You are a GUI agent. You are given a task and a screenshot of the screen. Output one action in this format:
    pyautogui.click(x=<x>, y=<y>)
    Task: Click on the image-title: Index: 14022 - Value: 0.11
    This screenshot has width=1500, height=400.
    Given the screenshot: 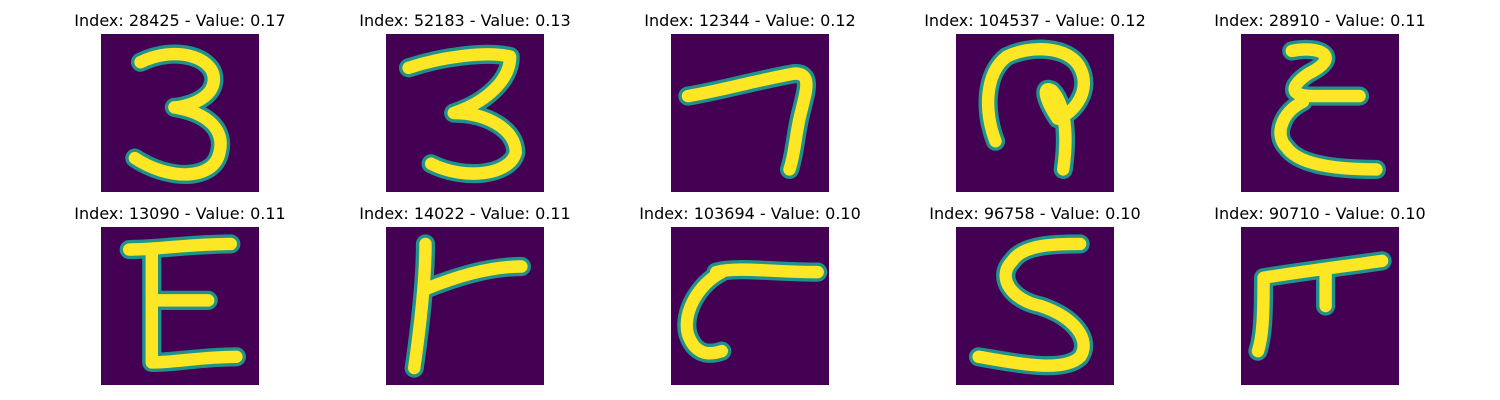 What is the action you would take?
    pyautogui.click(x=465, y=213)
    